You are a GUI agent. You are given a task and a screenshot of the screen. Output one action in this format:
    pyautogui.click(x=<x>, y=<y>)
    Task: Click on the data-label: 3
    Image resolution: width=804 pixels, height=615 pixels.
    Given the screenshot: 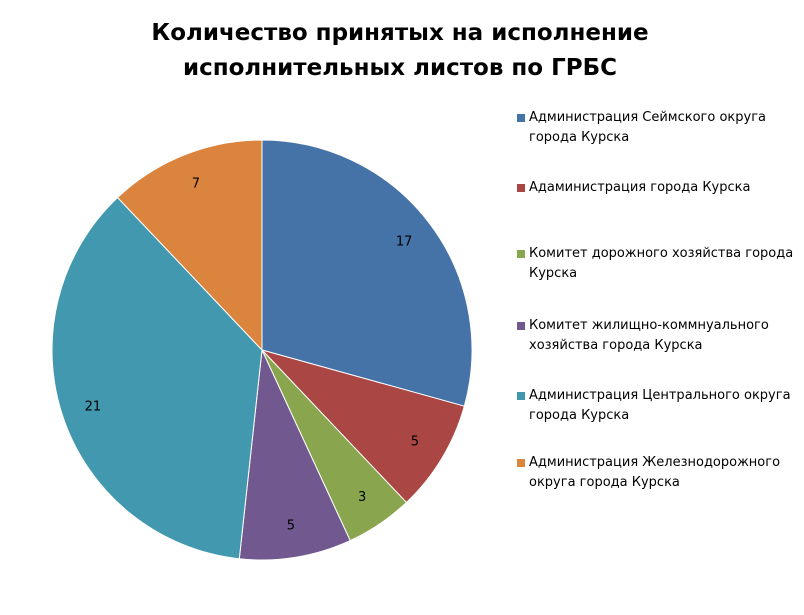 What is the action you would take?
    pyautogui.click(x=362, y=497)
    